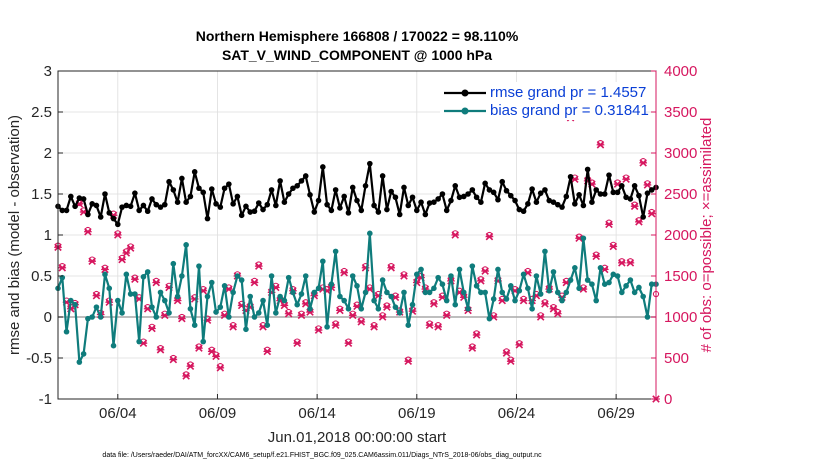  What do you see at coordinates (465, 93) in the screenshot?
I see `legend-swatch-rmse` at bounding box center [465, 93].